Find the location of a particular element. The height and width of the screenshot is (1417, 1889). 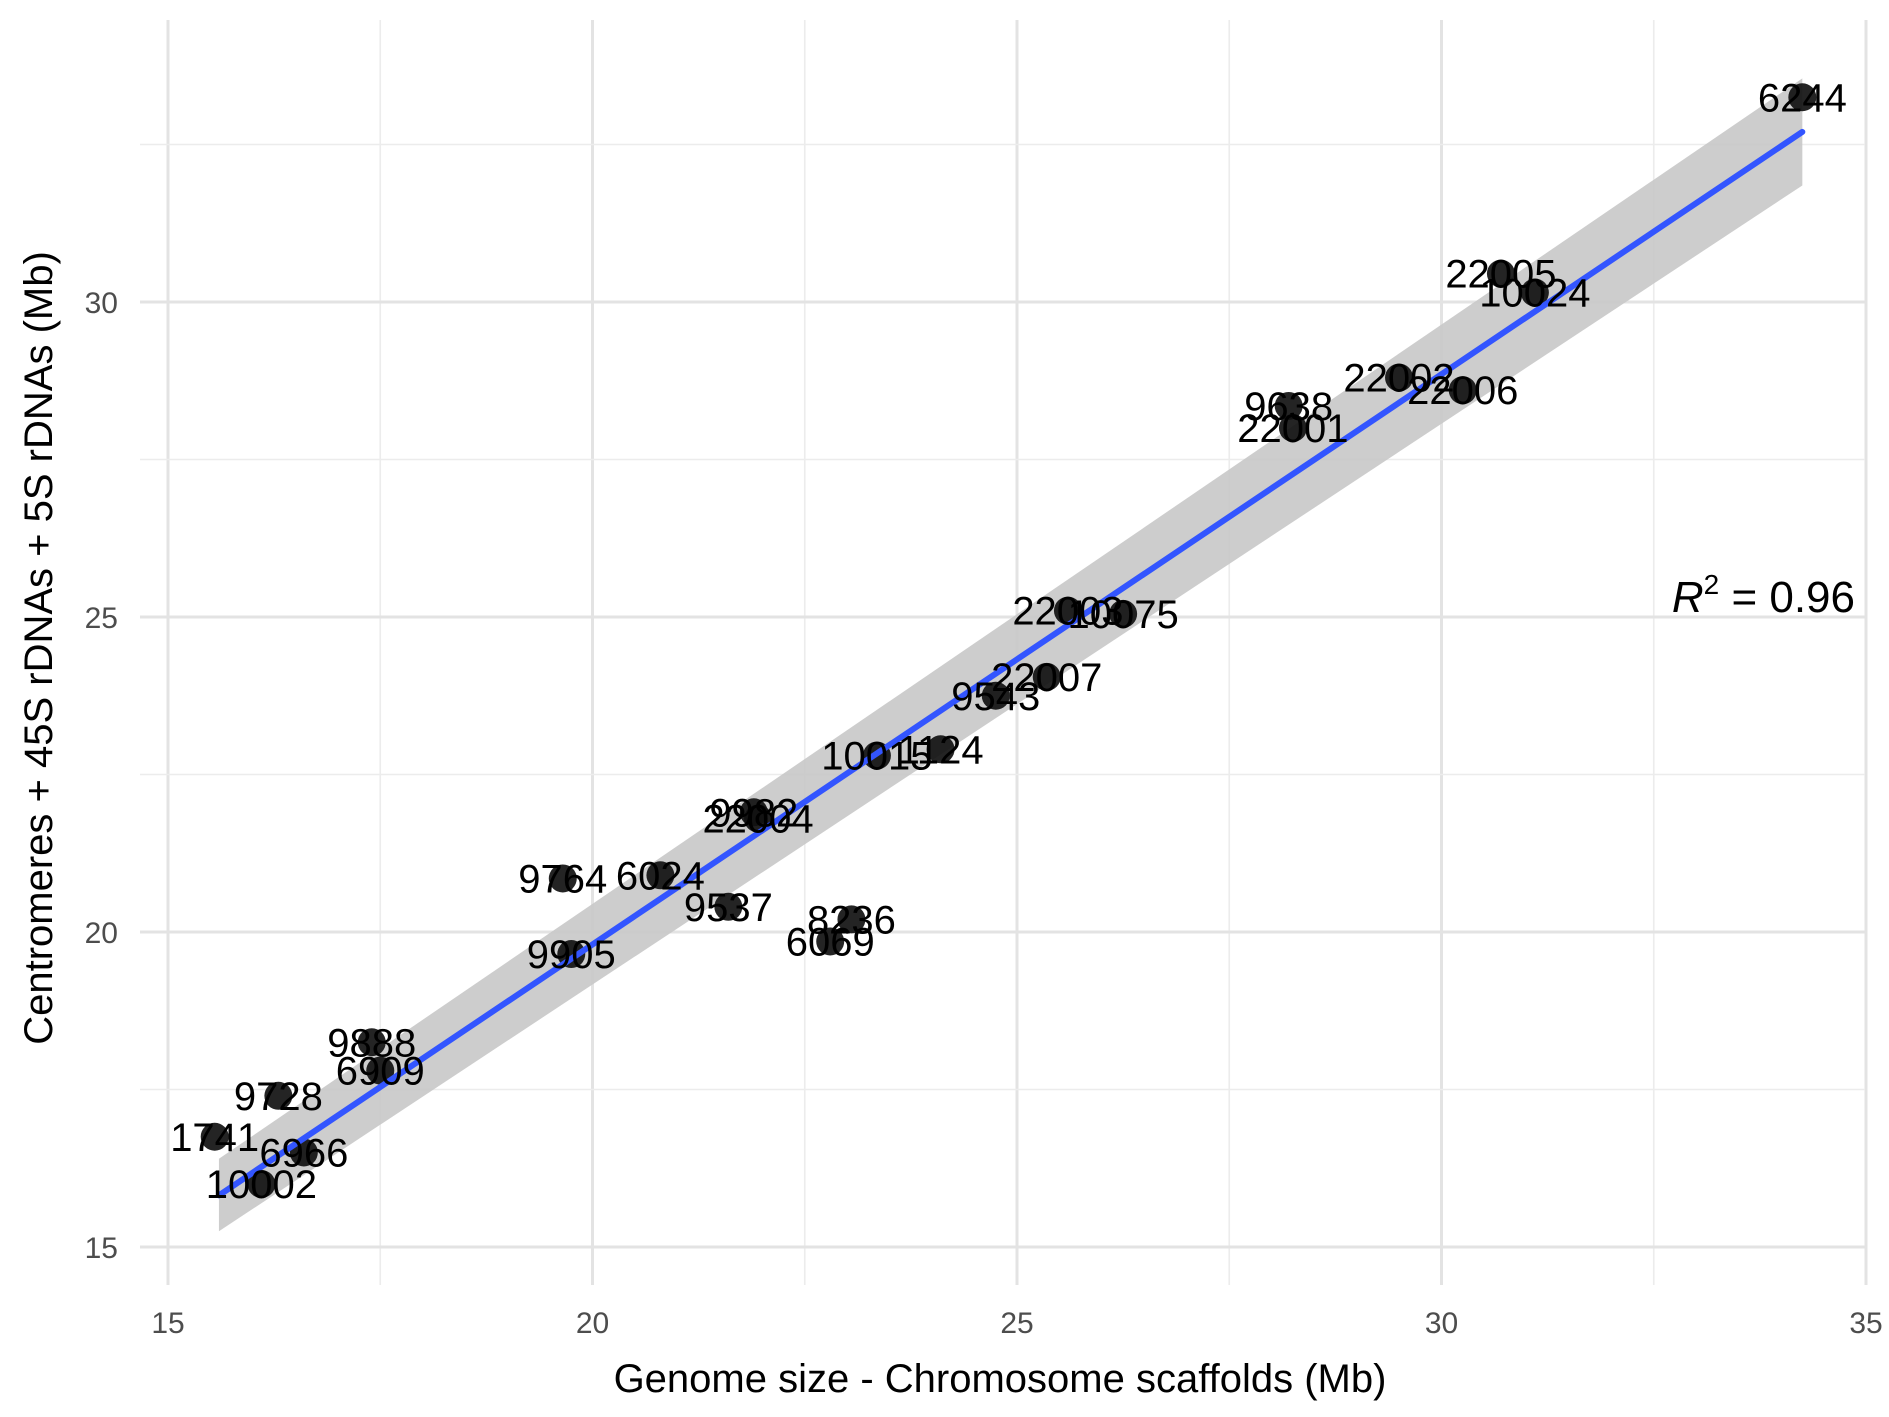

y-tick-label: 25 is located at coordinates (101, 618).